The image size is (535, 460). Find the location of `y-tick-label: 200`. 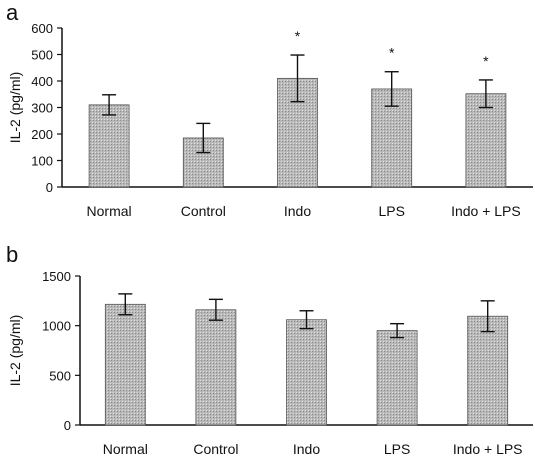

y-tick-label: 200 is located at coordinates (42, 134).